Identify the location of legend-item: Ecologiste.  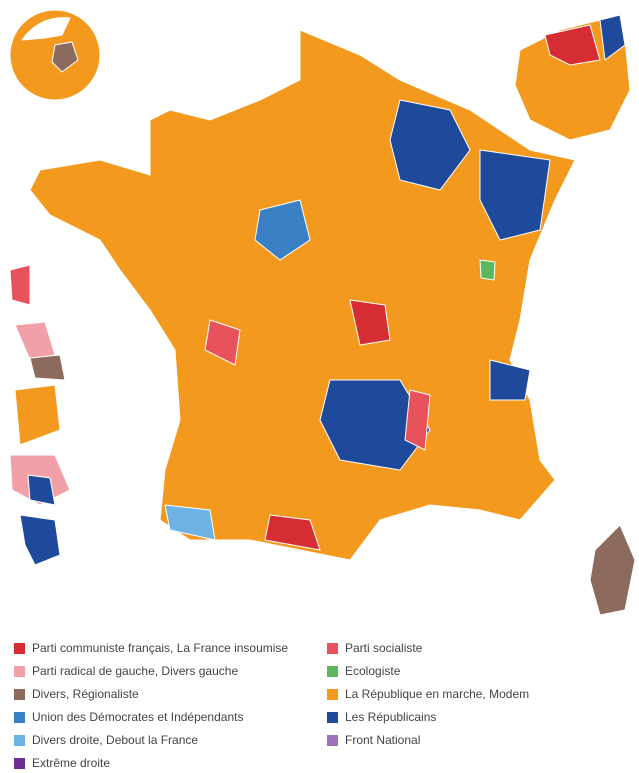
(363, 671).